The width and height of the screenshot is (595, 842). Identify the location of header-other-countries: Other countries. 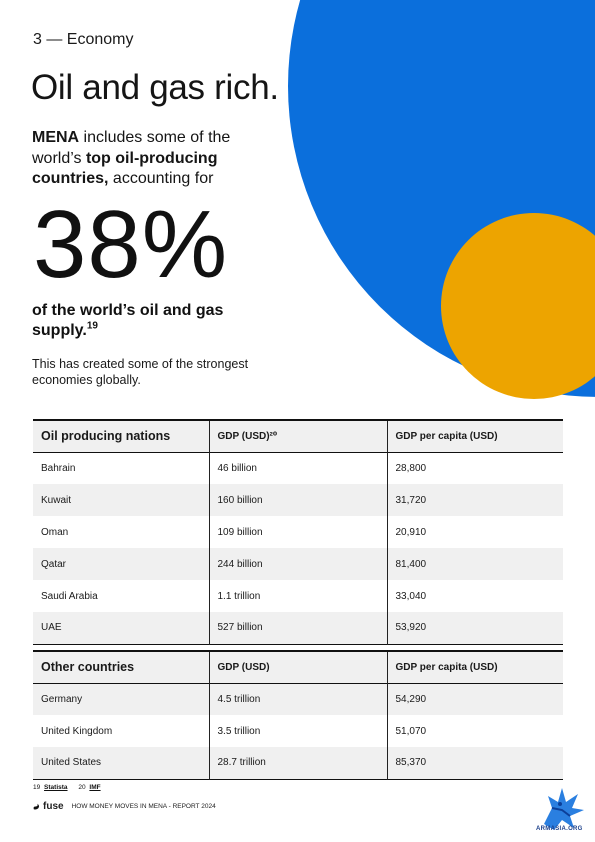
(121, 667).